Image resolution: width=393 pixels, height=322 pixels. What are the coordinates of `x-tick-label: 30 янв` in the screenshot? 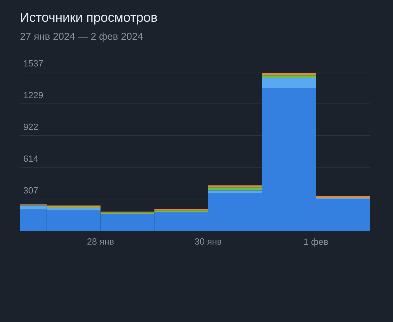 It's located at (208, 241).